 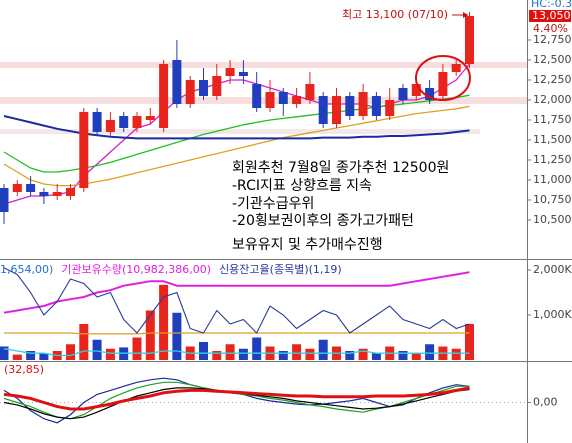 What do you see at coordinates (552, 99) in the screenshot?
I see `y-tick-label: 12,000` at bounding box center [552, 99].